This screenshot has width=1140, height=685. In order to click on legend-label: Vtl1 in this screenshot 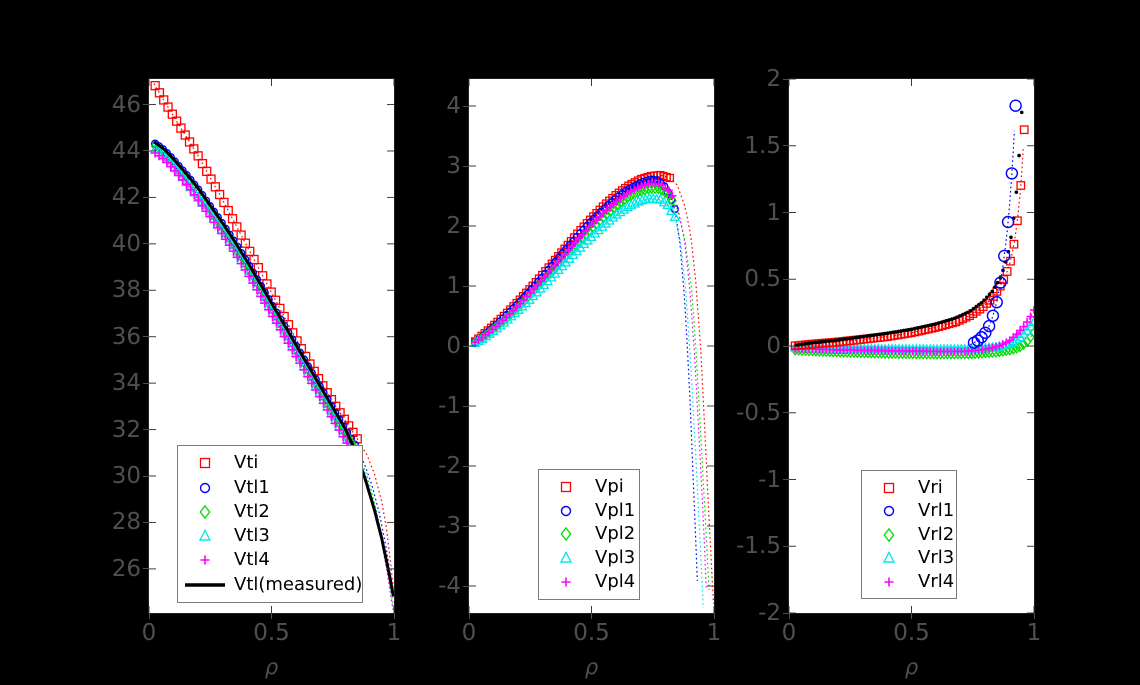, I will do `click(252, 487)`.